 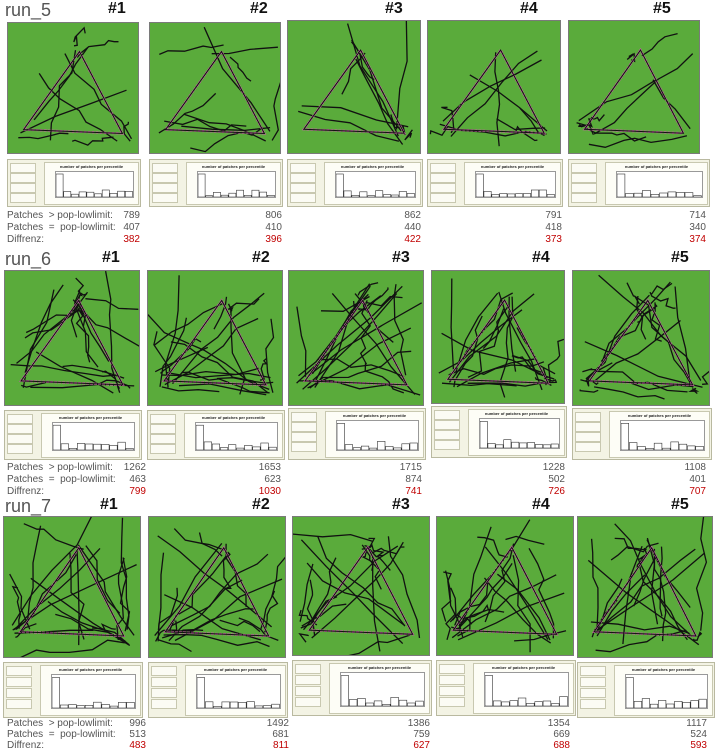 I want to click on value-above: 996, so click(x=137, y=723).